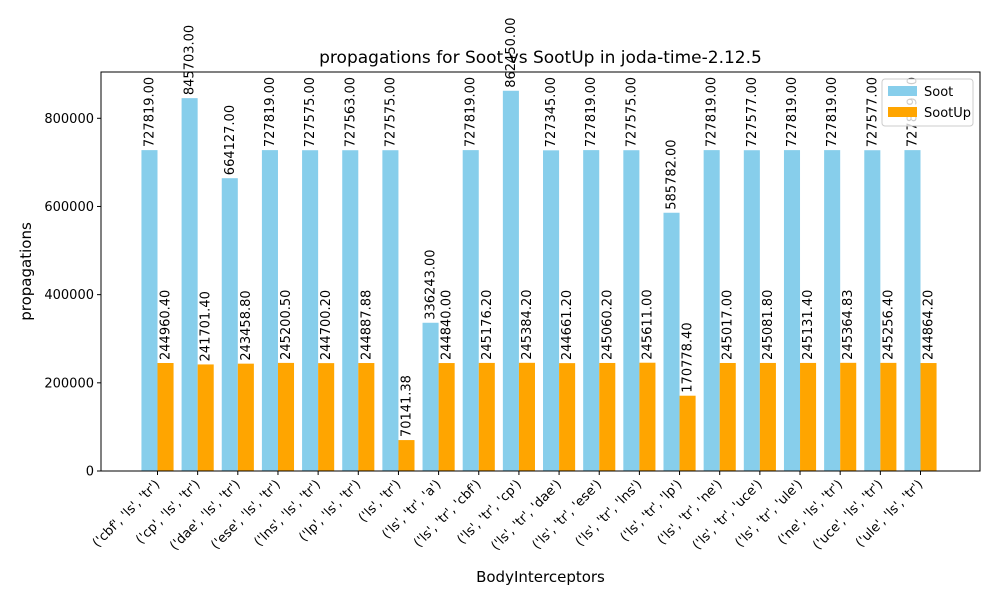 Image resolution: width=1000 pixels, height=600 pixels. I want to click on bar-label-soot-14: 727819.00, so click(712, 112).